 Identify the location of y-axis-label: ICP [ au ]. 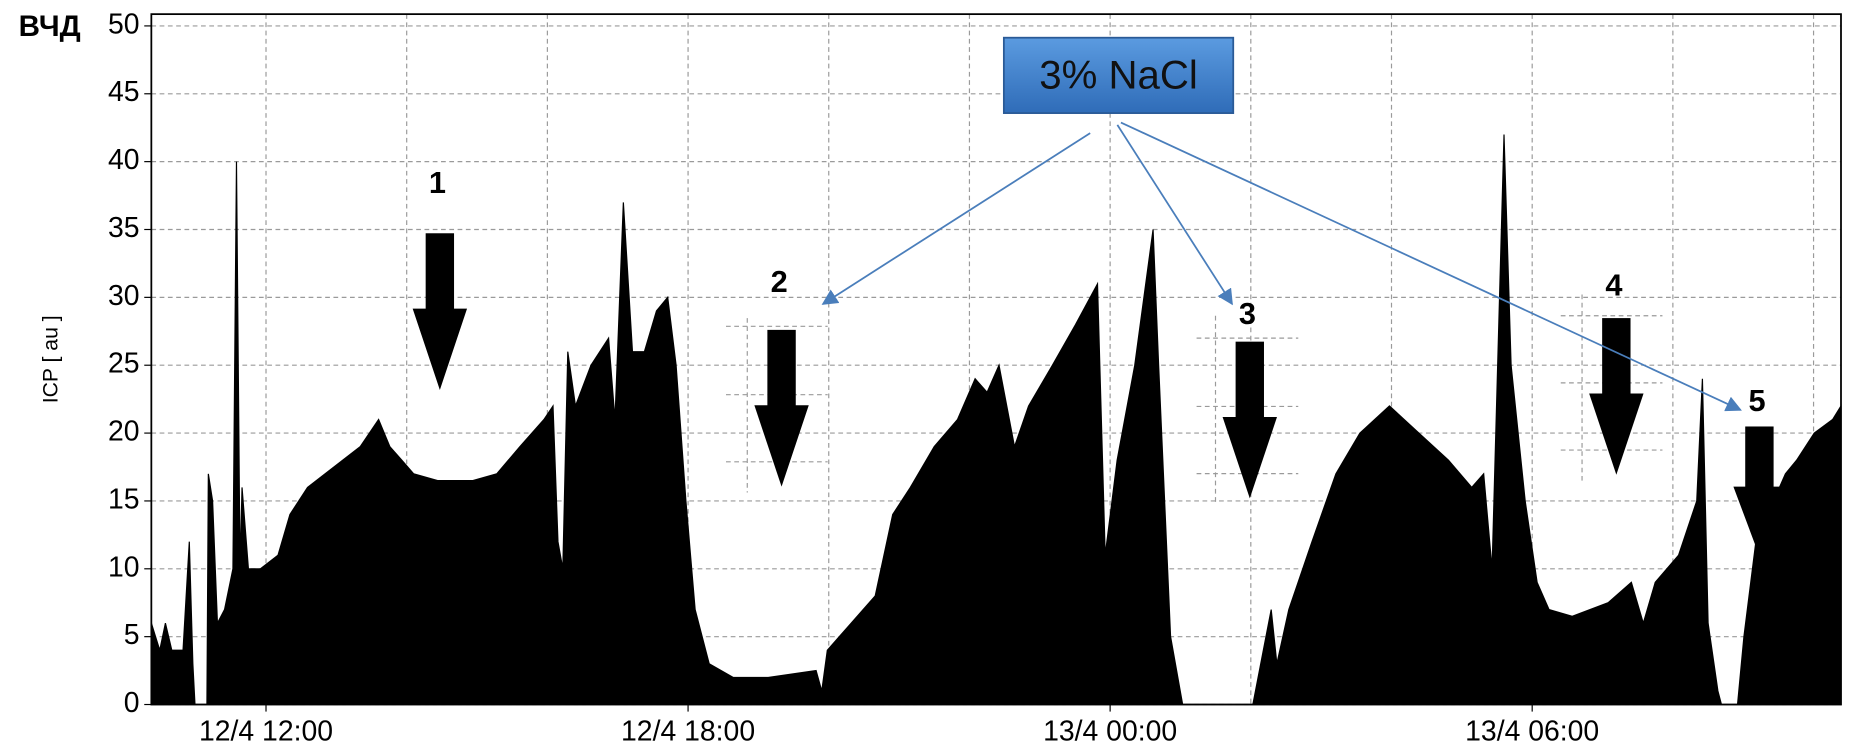
(51, 359).